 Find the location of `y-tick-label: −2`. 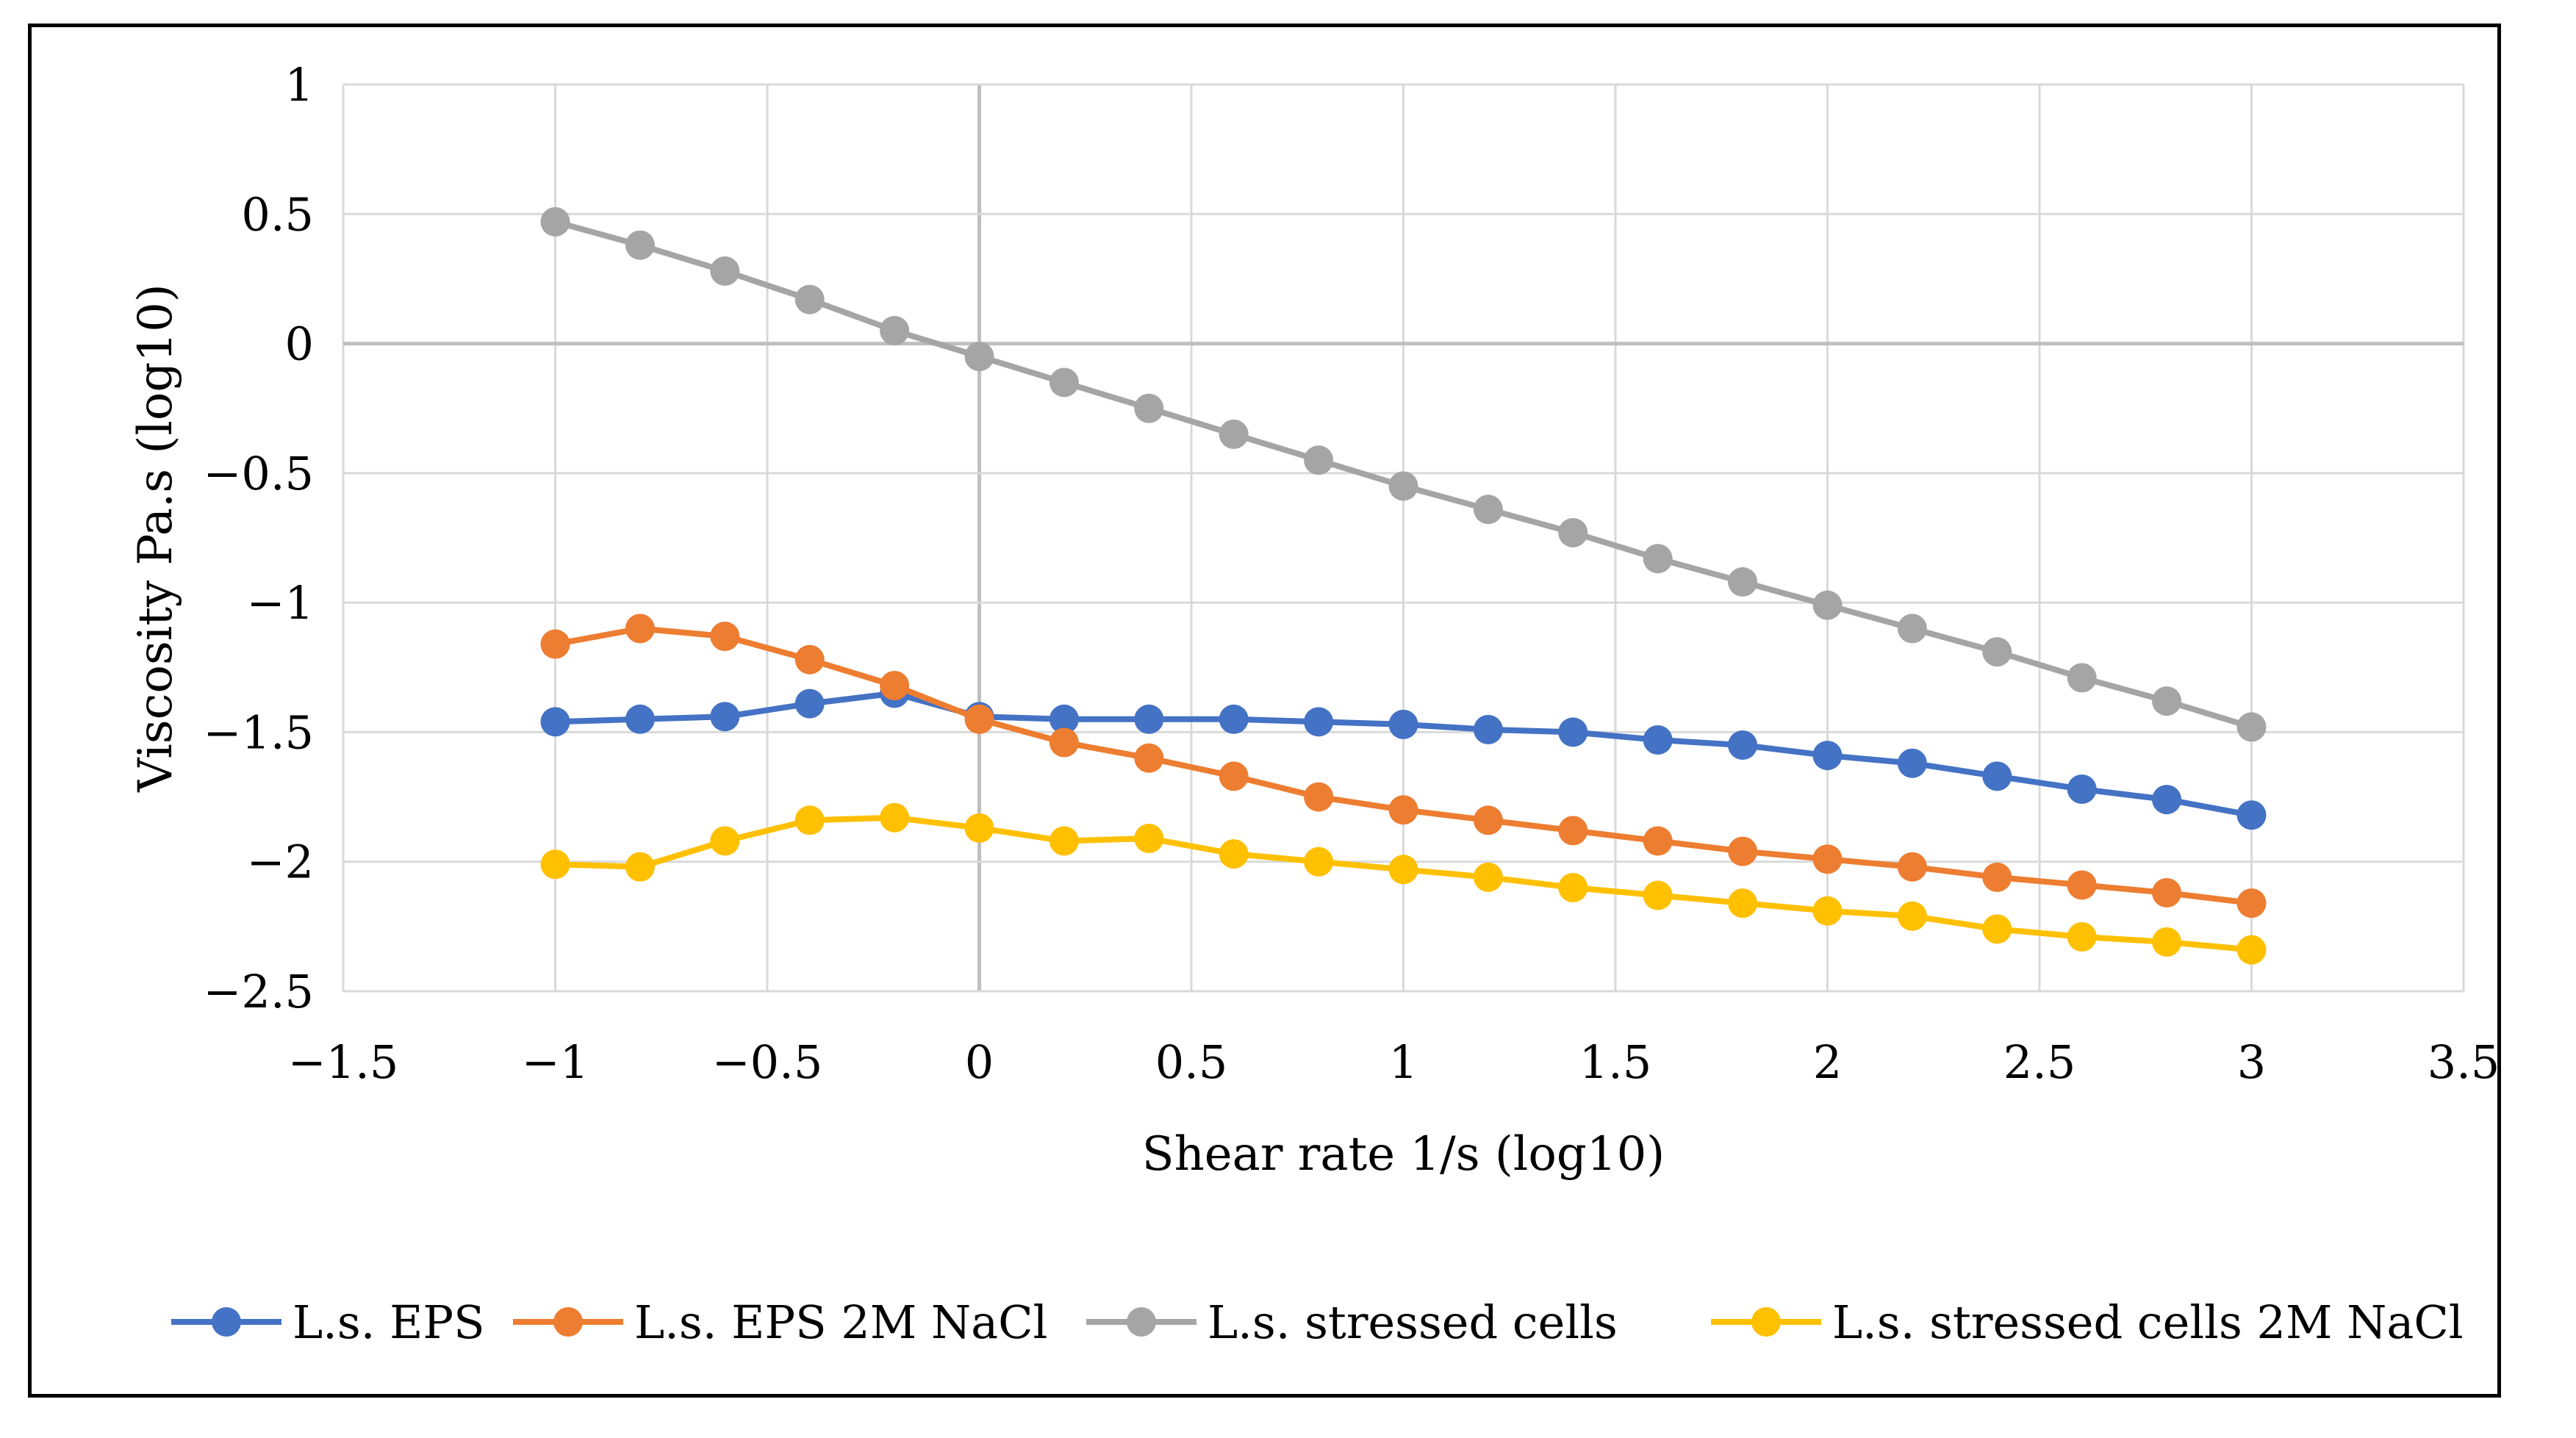

y-tick-label: −2 is located at coordinates (280, 862).